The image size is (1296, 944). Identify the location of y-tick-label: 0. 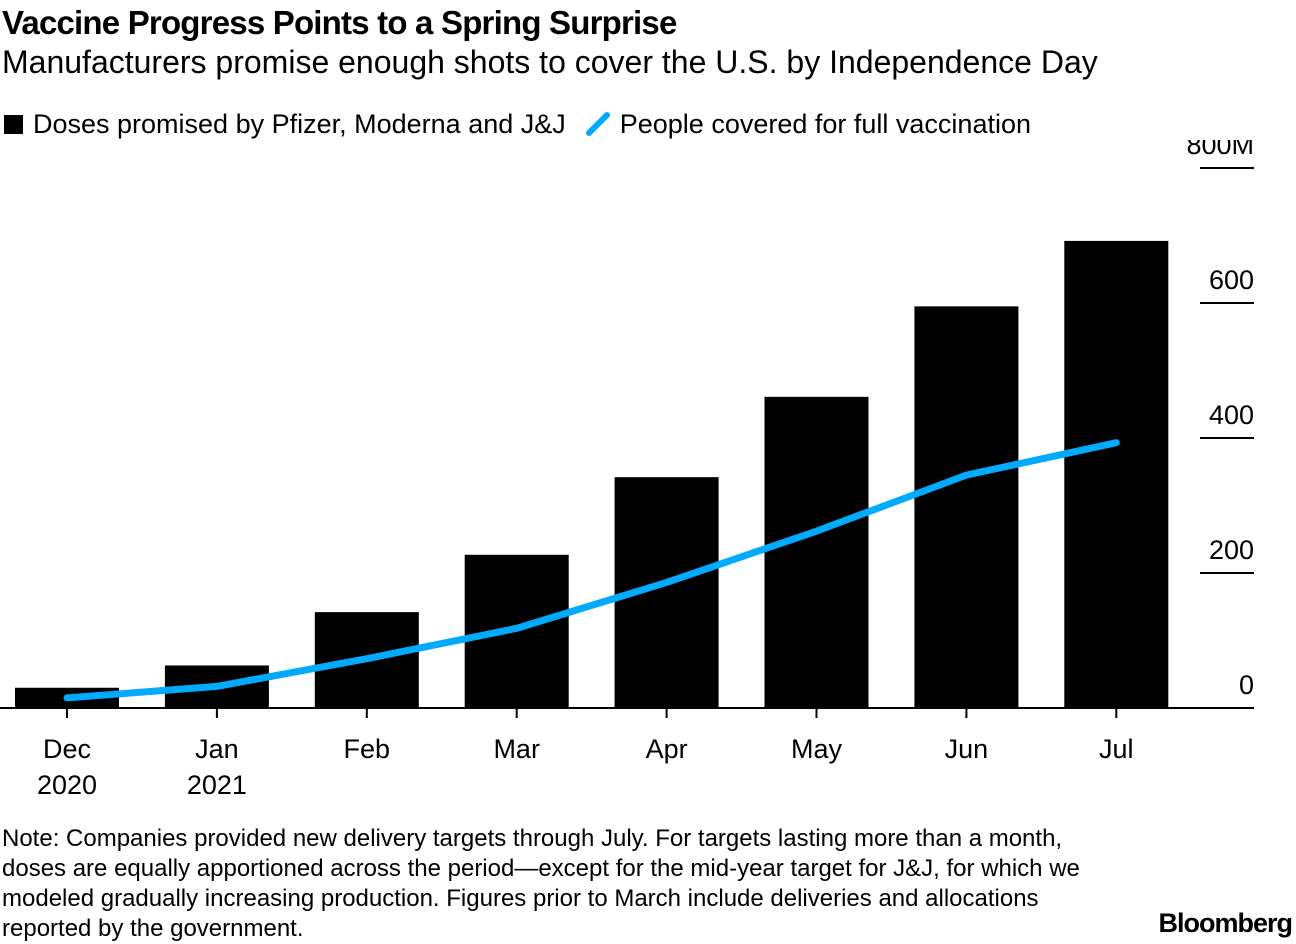
(1246, 685).